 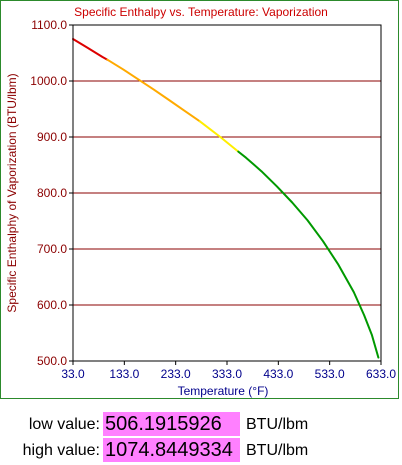 What do you see at coordinates (52, 305) in the screenshot?
I see `y-tick-label: 600.0` at bounding box center [52, 305].